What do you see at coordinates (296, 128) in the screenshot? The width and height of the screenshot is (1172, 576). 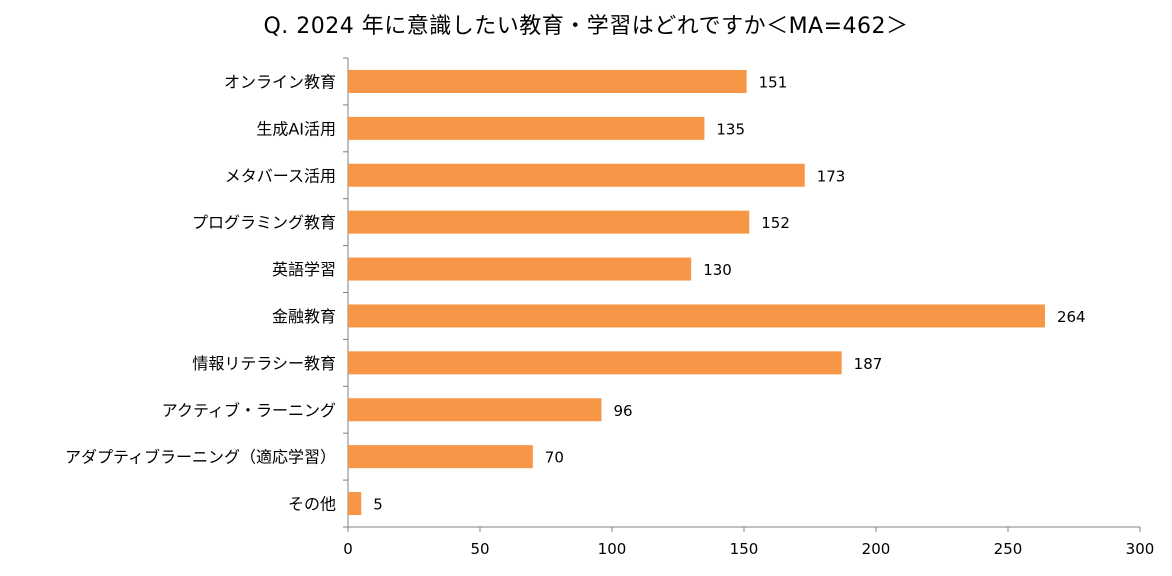 I see `category-label: 生成AI活用` at bounding box center [296, 128].